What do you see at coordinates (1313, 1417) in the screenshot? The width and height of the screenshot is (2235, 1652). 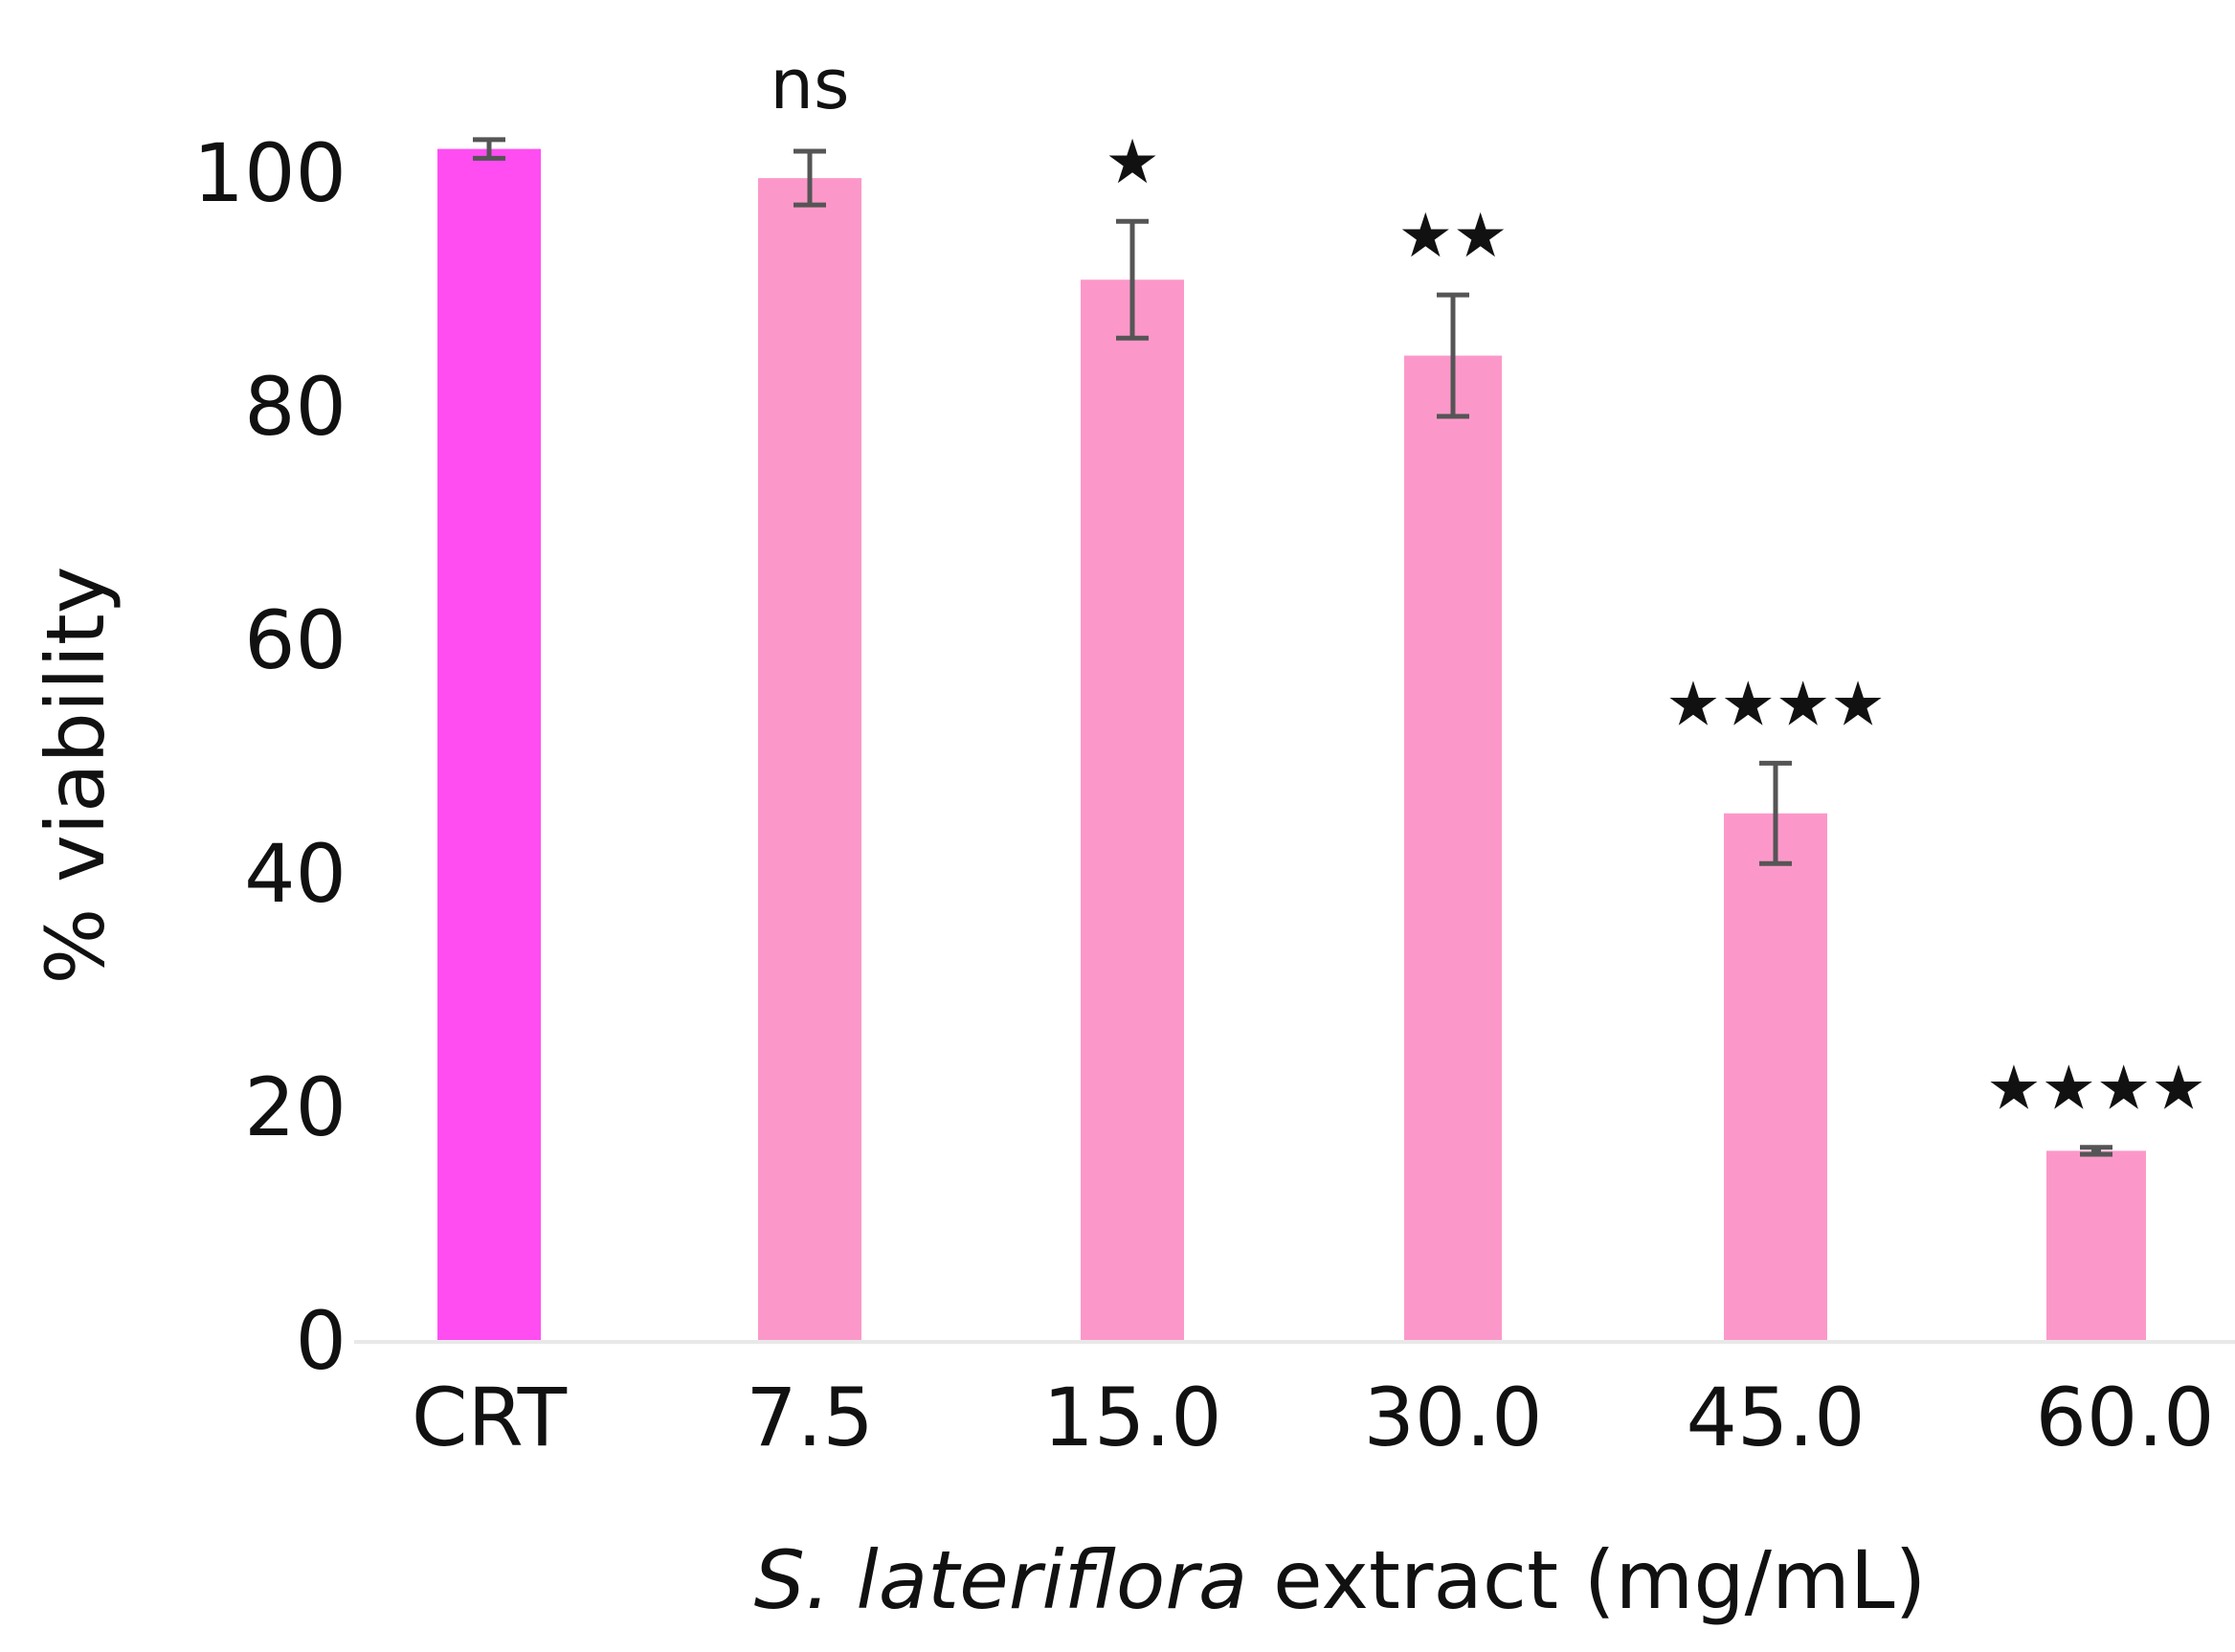 I see `x-axis-ticks: CRT 7.5 15.0 30.0 45.0 60.0` at bounding box center [1313, 1417].